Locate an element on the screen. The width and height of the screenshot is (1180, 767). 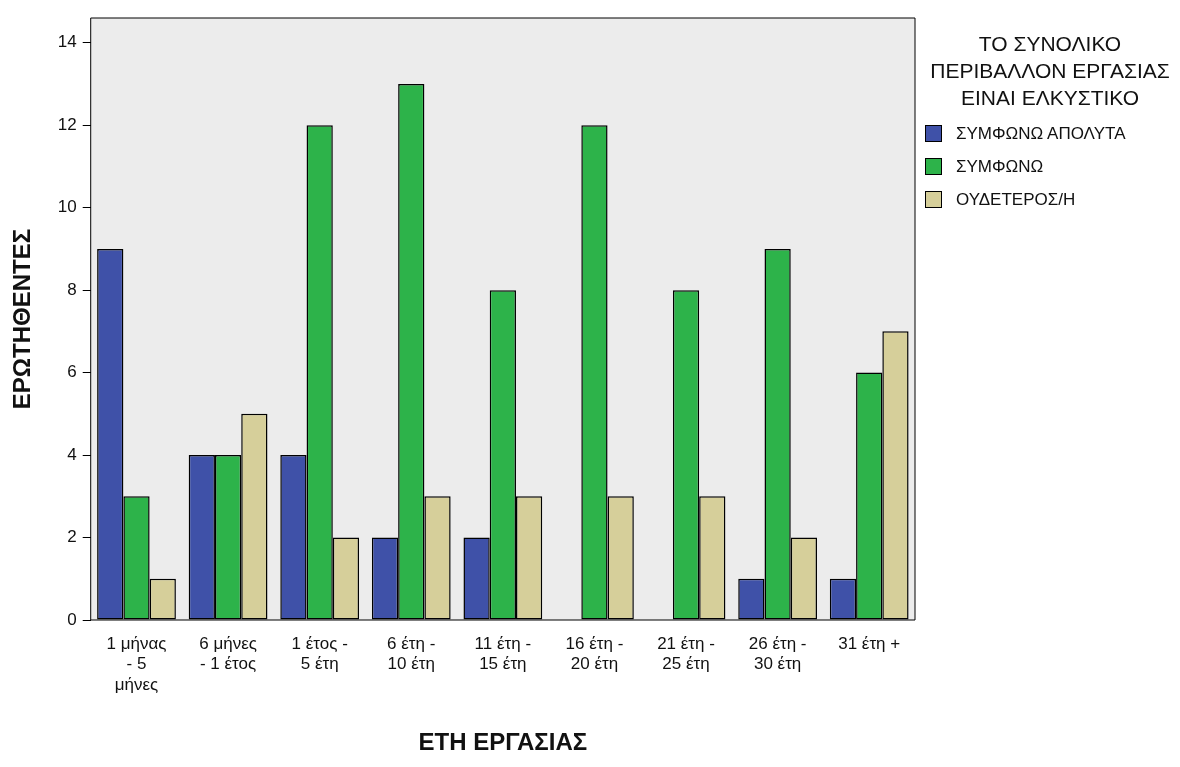
y-tick-label: 10 is located at coordinates (67, 207).